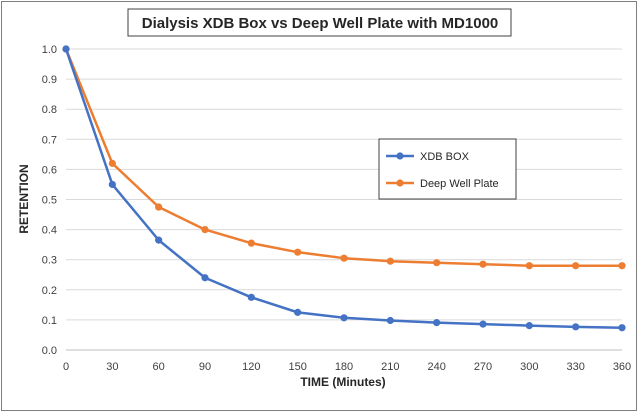 The image size is (640, 414). What do you see at coordinates (205, 367) in the screenshot?
I see `x-tick-label: 90` at bounding box center [205, 367].